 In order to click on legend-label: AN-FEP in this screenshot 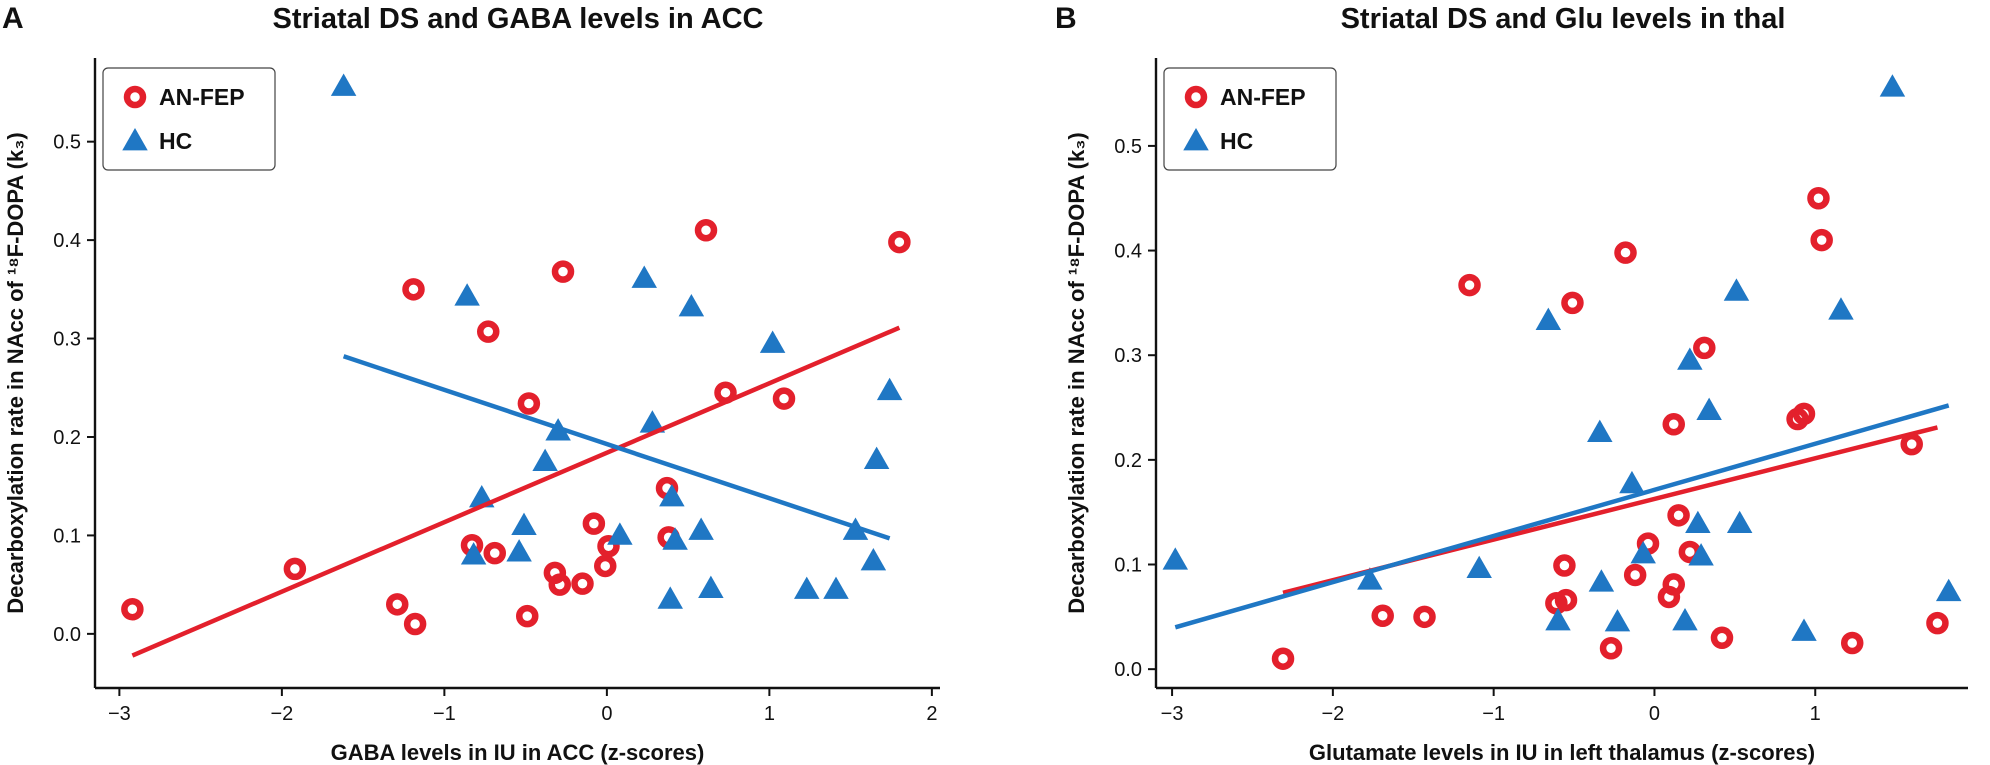, I will do `click(202, 97)`.